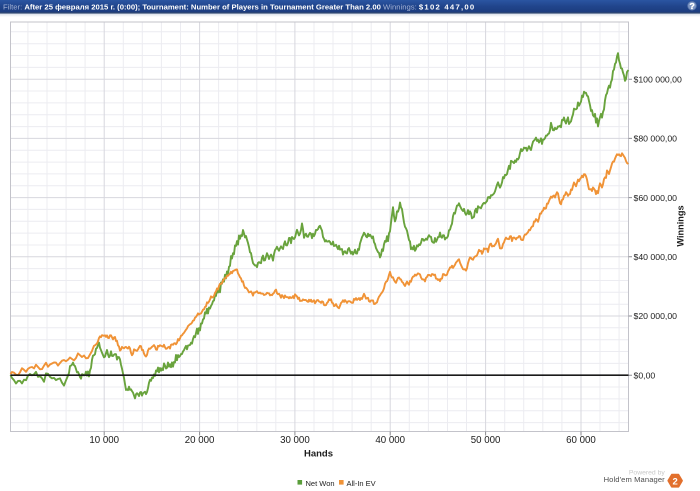  What do you see at coordinates (681, 225) in the screenshot?
I see `svg-text: Winnings` at bounding box center [681, 225].